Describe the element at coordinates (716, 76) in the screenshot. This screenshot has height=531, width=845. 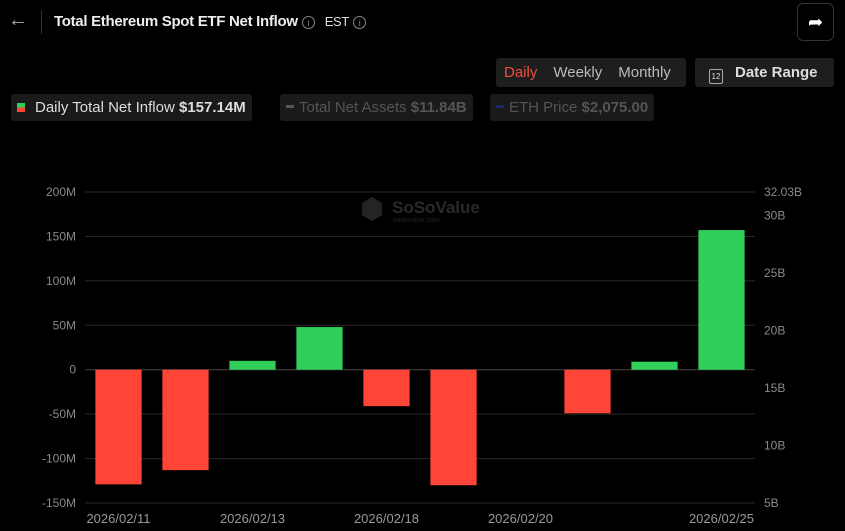
I see `calendar-icon: 12` at that location.